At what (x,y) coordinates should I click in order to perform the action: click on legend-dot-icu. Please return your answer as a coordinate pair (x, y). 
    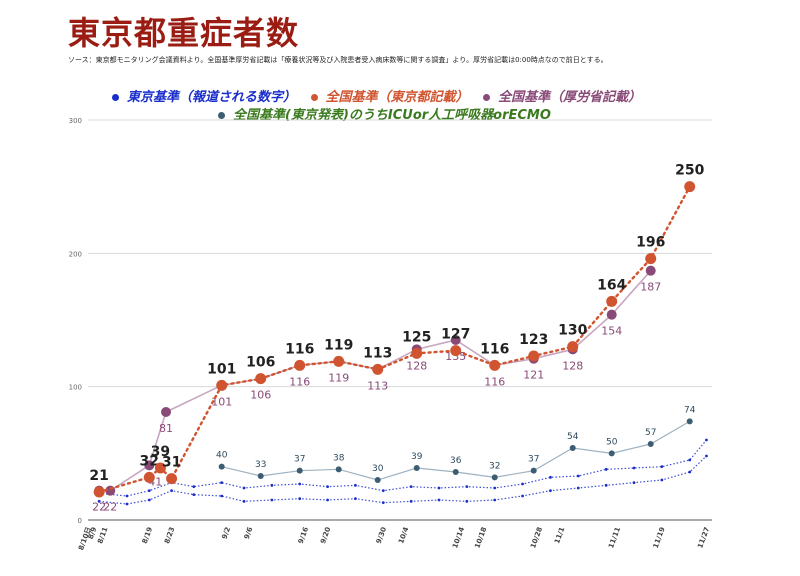
    Looking at the image, I should click on (221, 115).